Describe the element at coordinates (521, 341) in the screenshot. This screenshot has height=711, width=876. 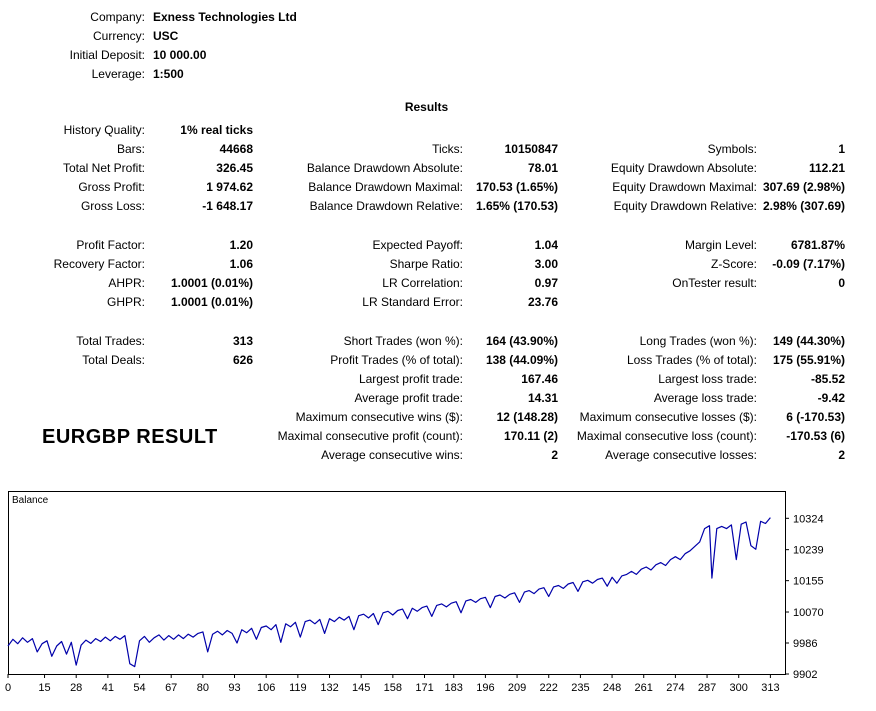
I see `stat-value: 164 (43.90%)` at that location.